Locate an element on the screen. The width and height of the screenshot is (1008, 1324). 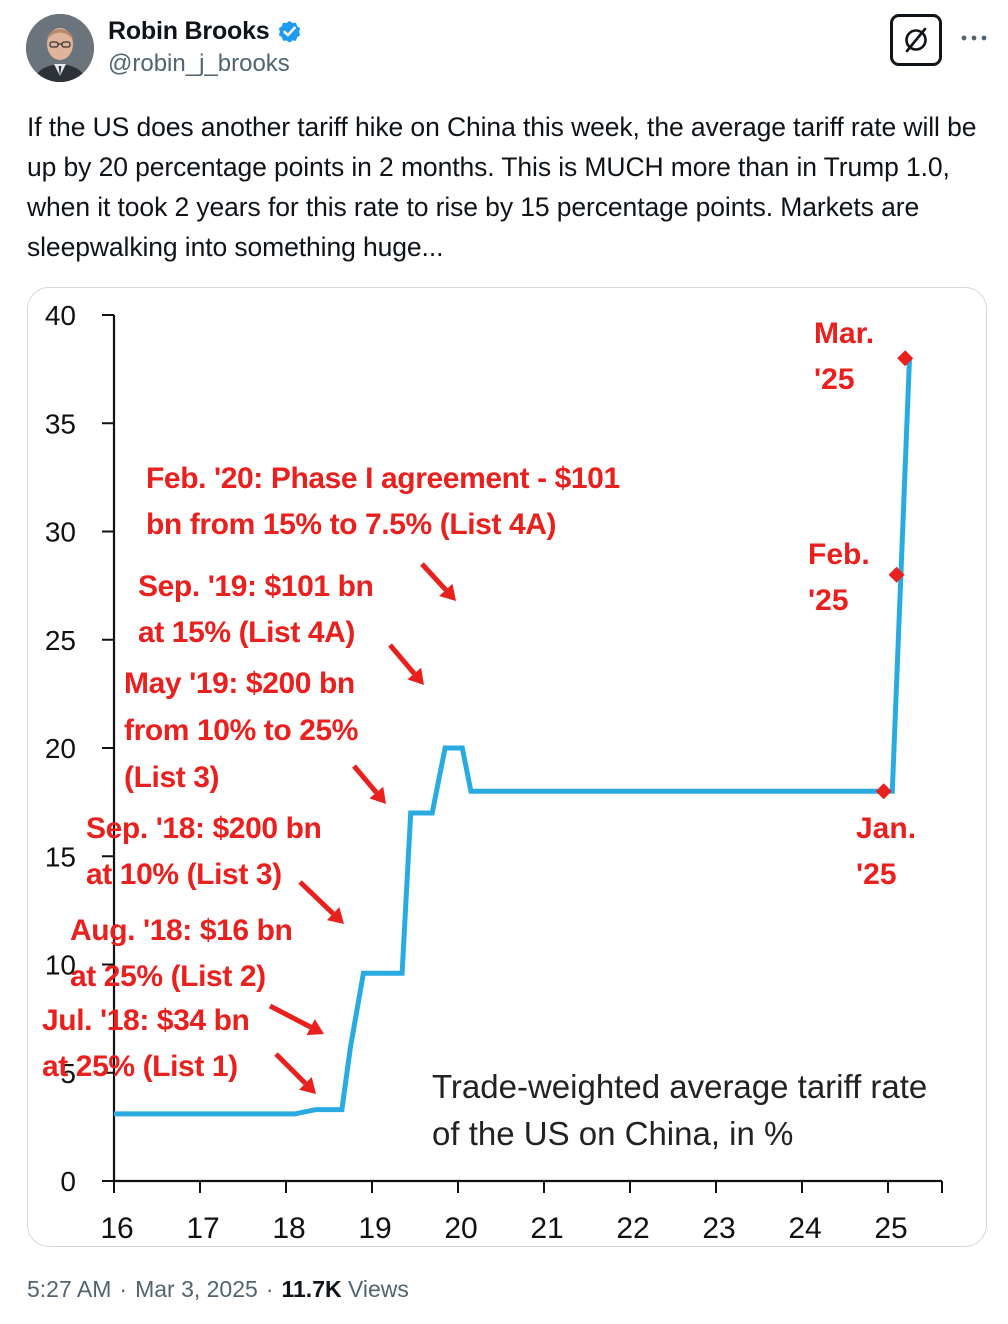
tweet-metadata: 5:27 AM · Mar 3, 2025 · 11.7K Views is located at coordinates (218, 1289).